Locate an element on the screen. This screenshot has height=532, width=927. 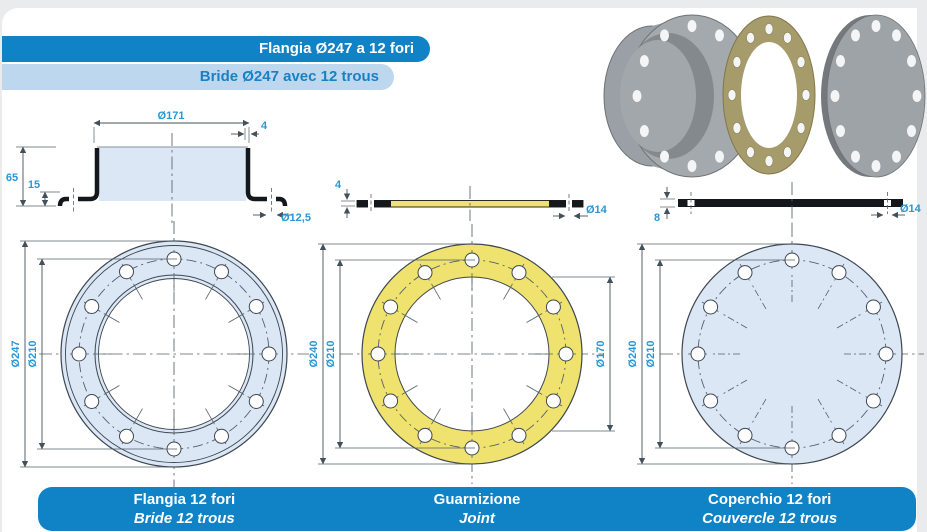
assembly-3d-render is located at coordinates (764, 96).